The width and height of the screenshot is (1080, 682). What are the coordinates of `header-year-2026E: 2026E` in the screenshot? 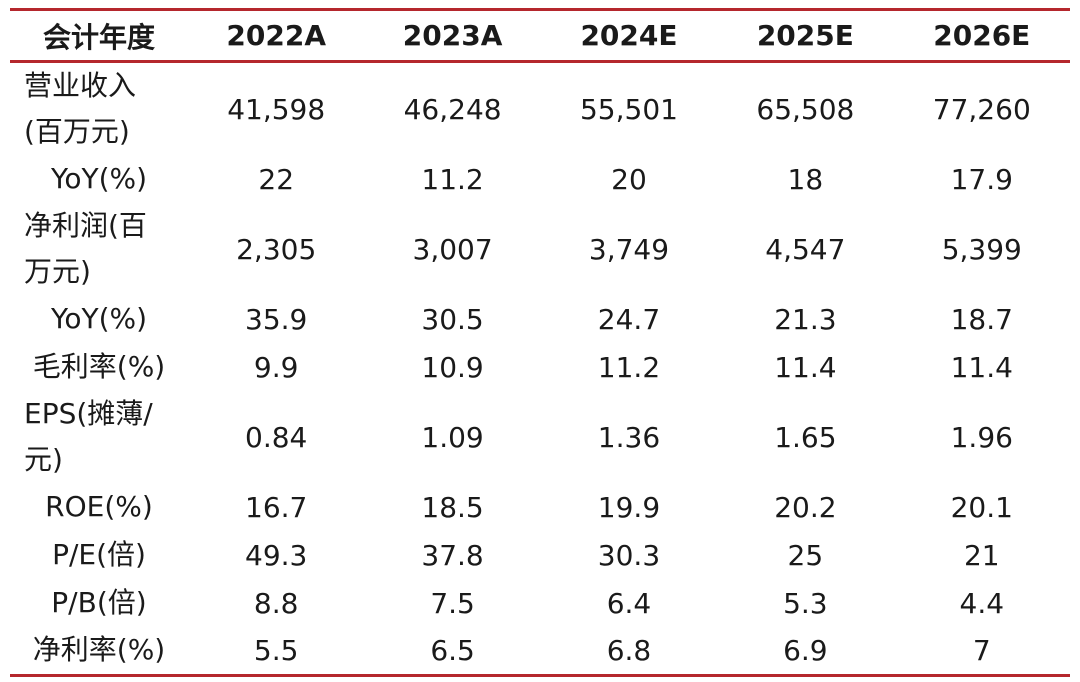 It's located at (982, 35).